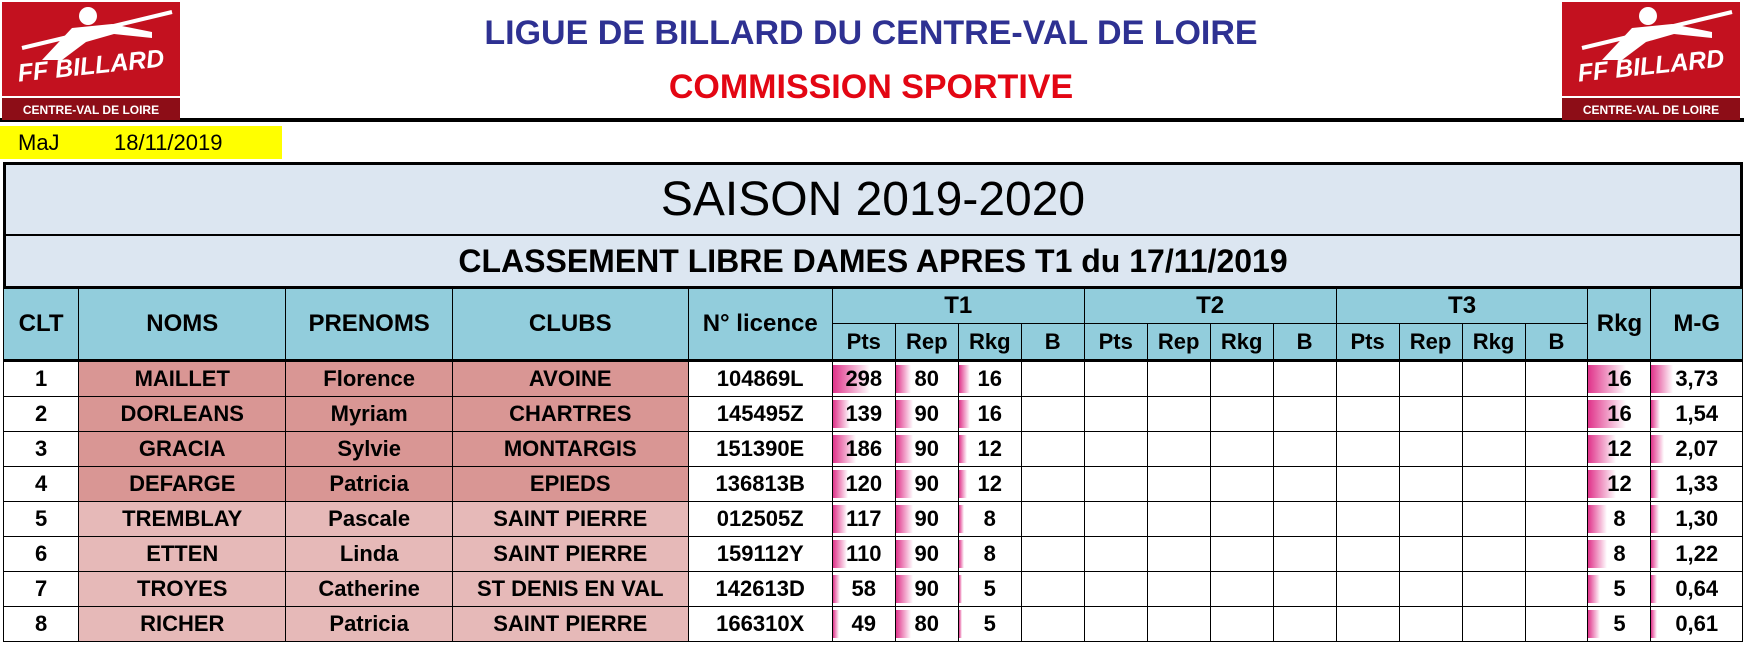 The width and height of the screenshot is (1744, 648). I want to click on cell-clt: 5, so click(41, 519).